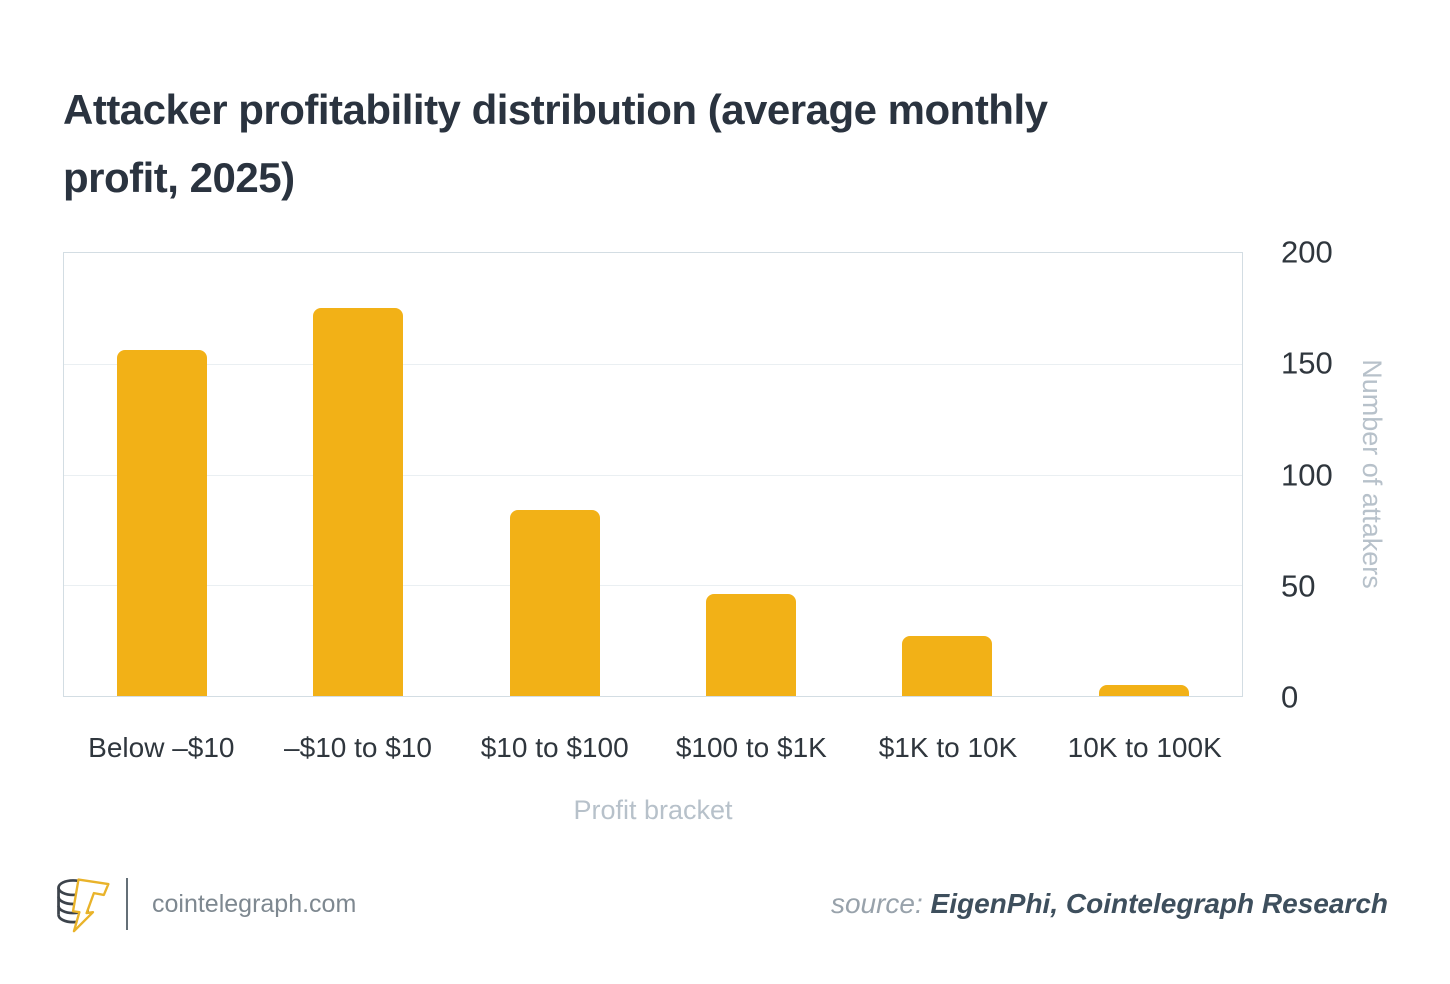 The height and width of the screenshot is (984, 1450). I want to click on y-tick-label-100: 100, so click(1307, 474).